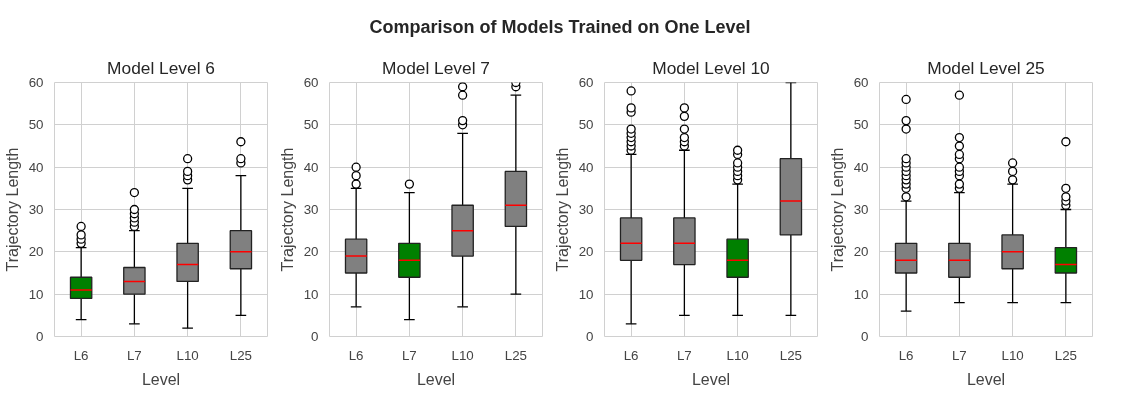  Describe the element at coordinates (711, 67) in the screenshot. I see `chart-title: Model Level 10` at that location.